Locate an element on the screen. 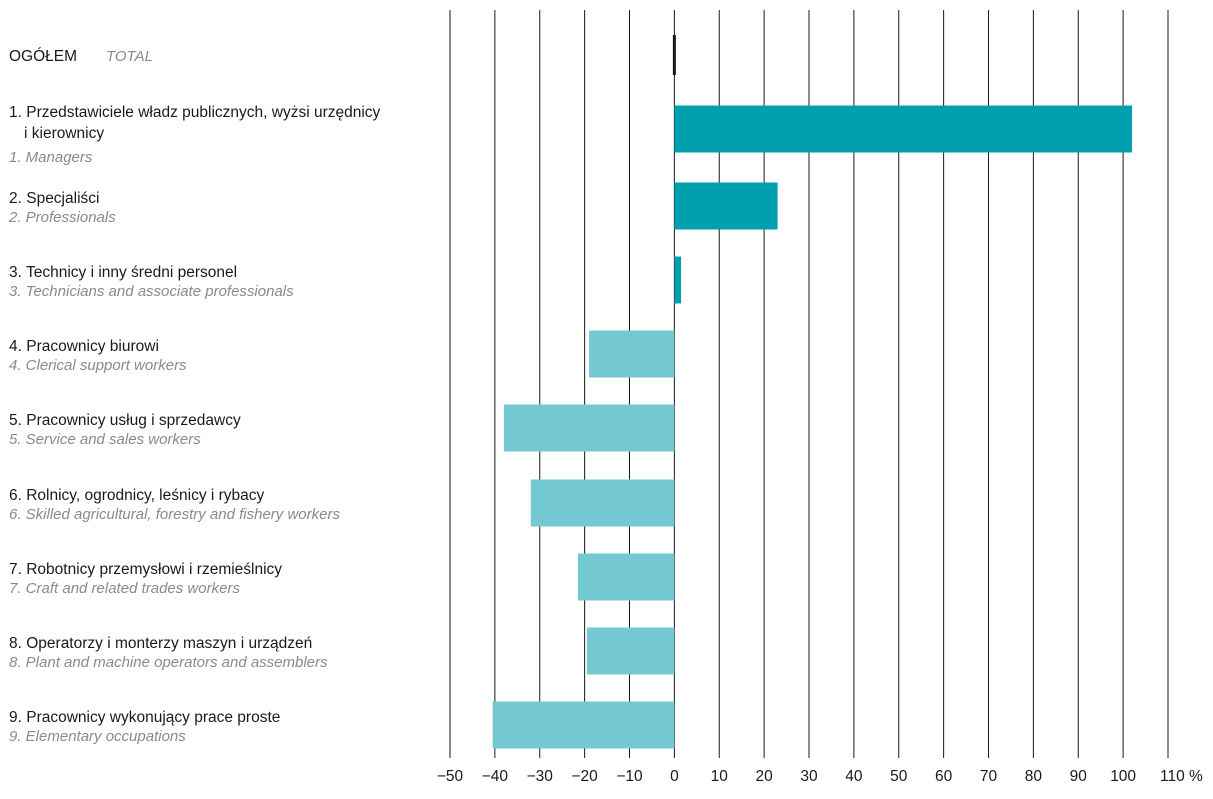 The width and height of the screenshot is (1213, 799). x-tick-label: 70 is located at coordinates (989, 776).